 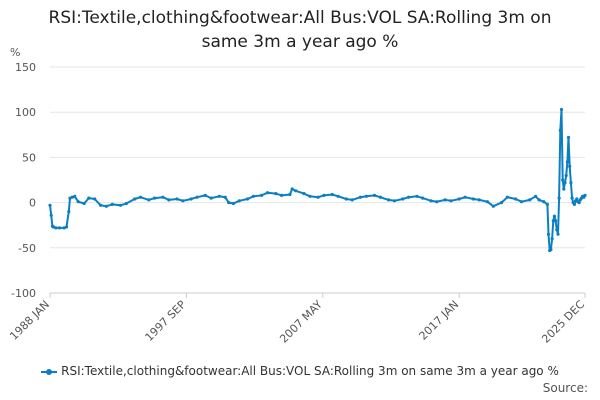 I want to click on chart-title-line-2: same 3m a year ago %, so click(x=300, y=42).